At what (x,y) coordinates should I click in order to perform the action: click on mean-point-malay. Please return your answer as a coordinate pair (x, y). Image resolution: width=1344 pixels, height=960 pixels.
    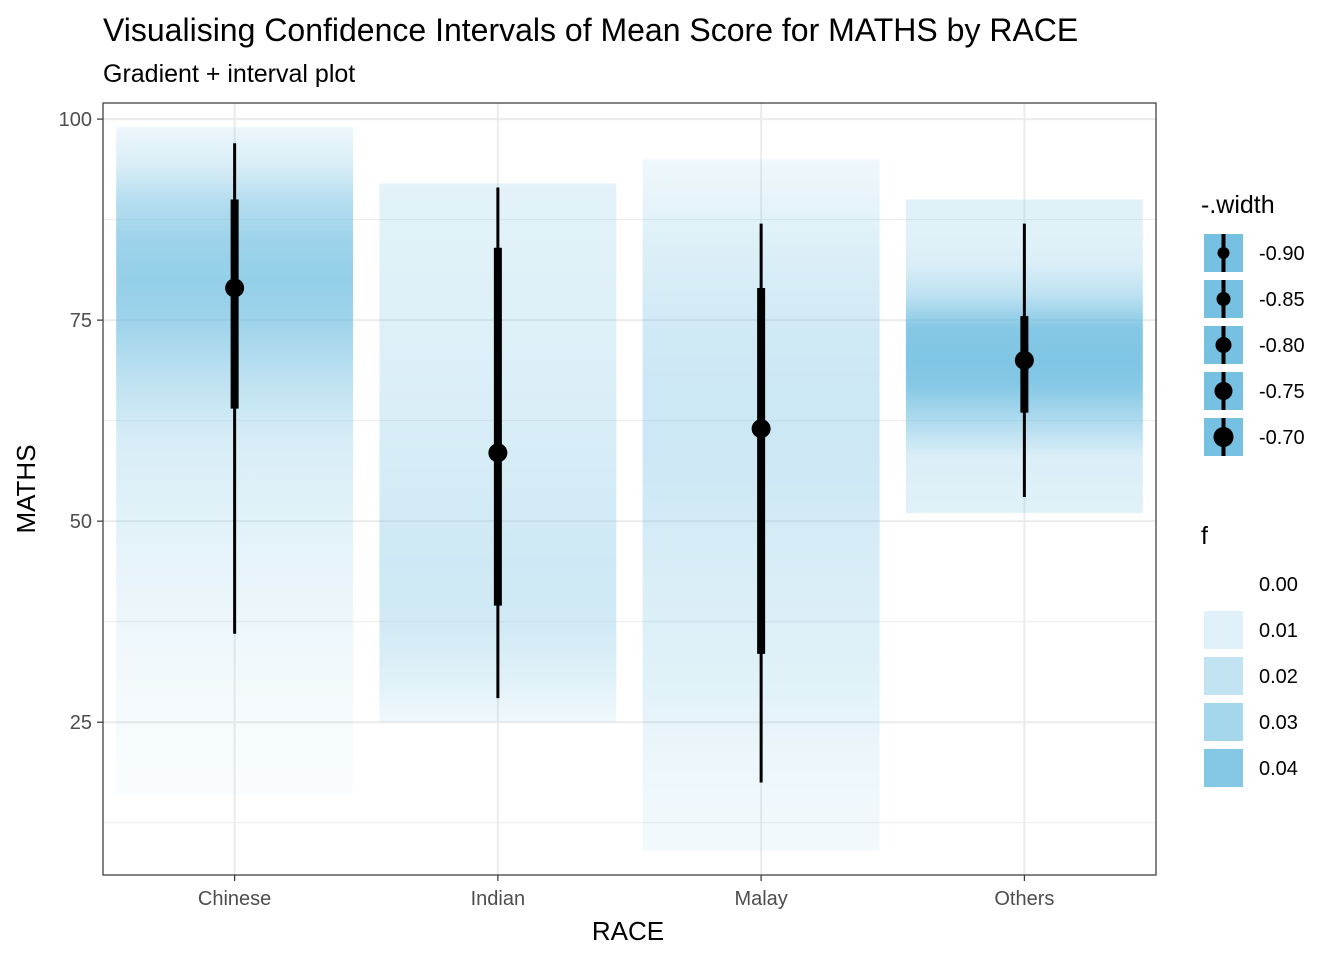
    Looking at the image, I should click on (761, 429).